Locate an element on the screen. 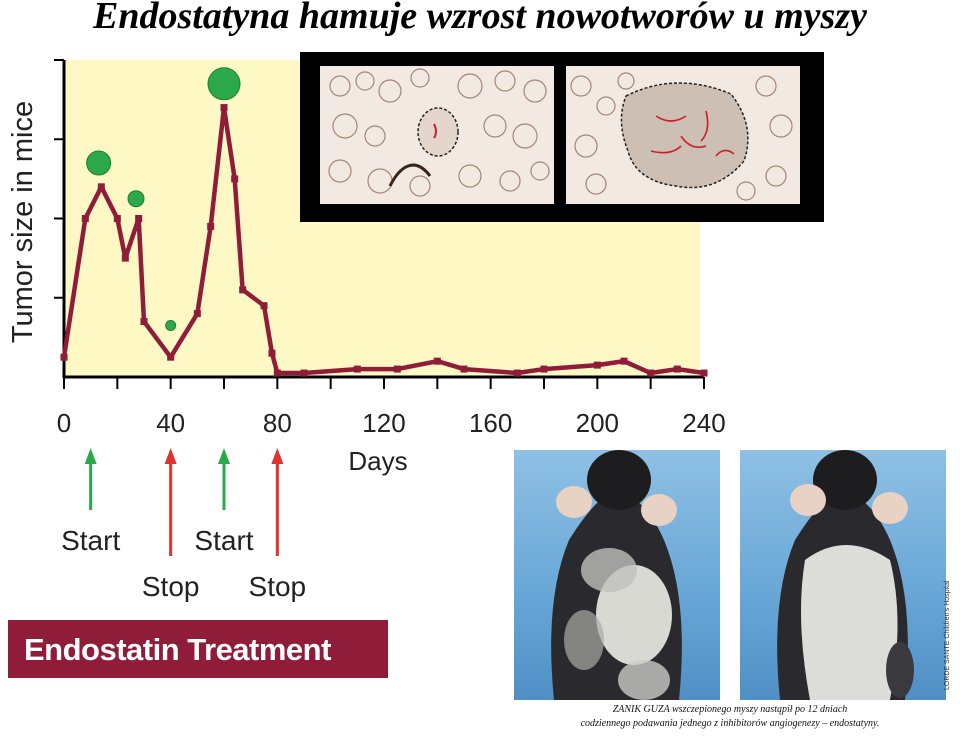 The height and width of the screenshot is (739, 960). microscopy-inset is located at coordinates (562, 137).